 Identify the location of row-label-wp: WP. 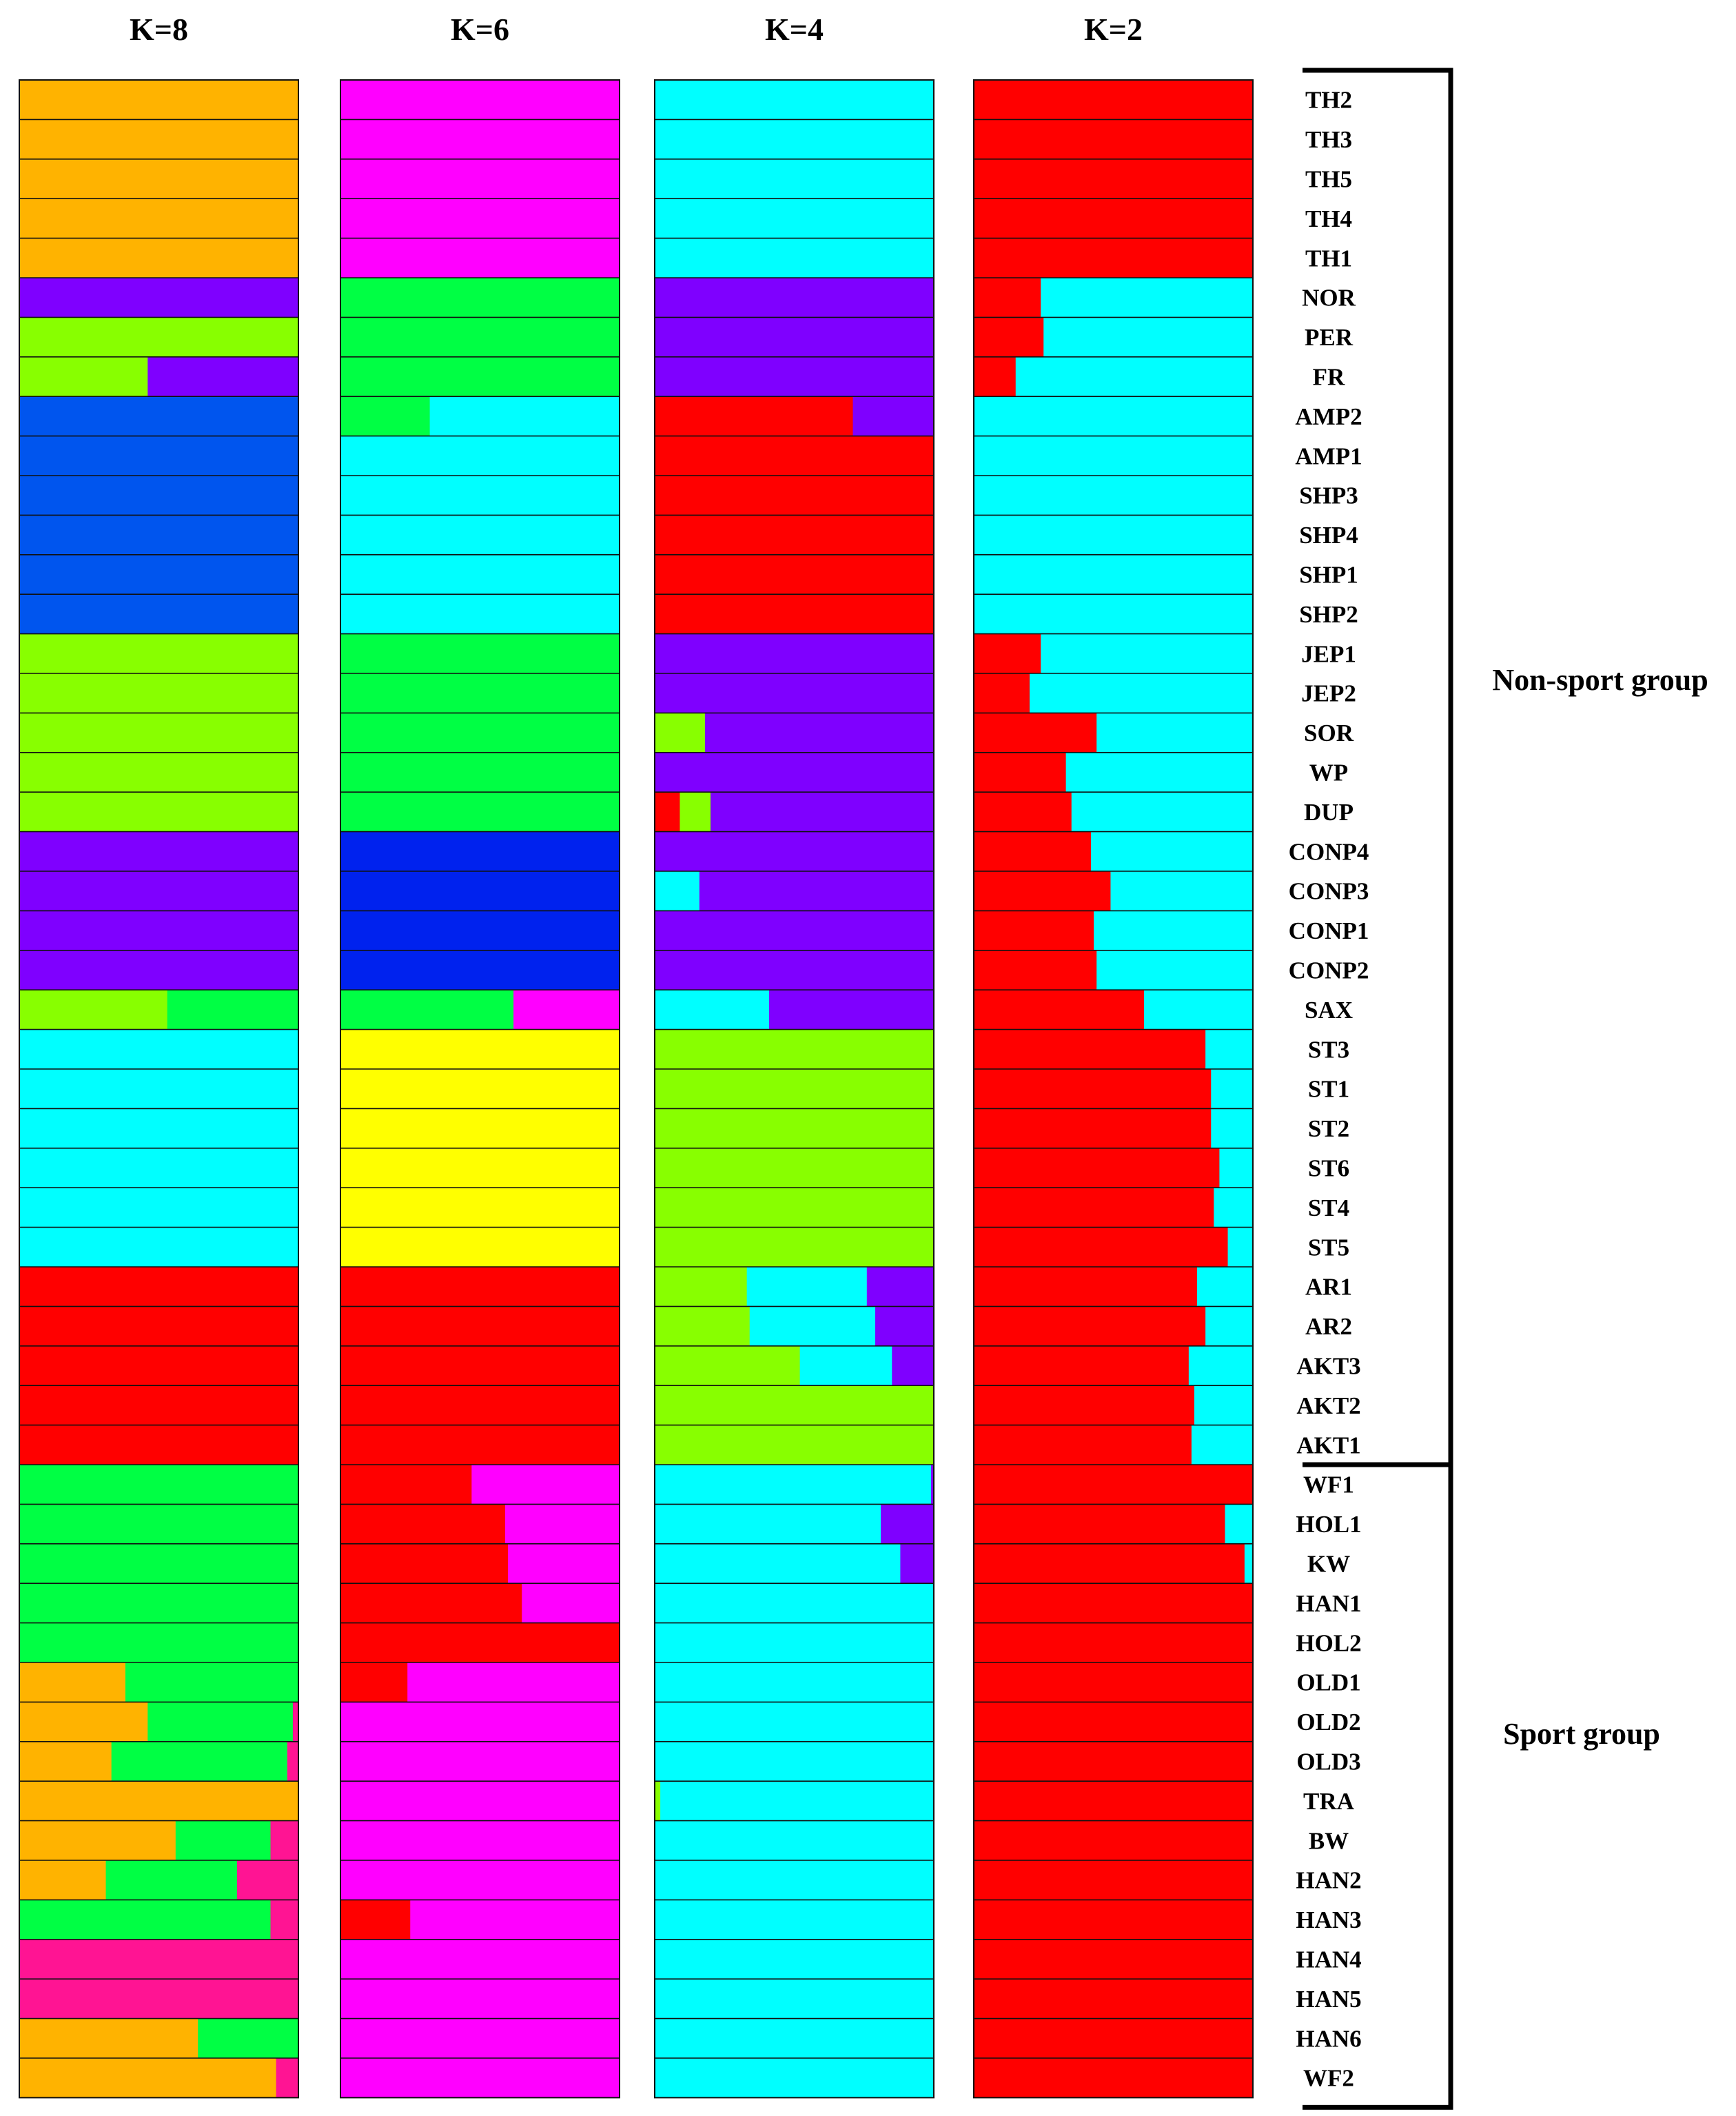
(1328, 773).